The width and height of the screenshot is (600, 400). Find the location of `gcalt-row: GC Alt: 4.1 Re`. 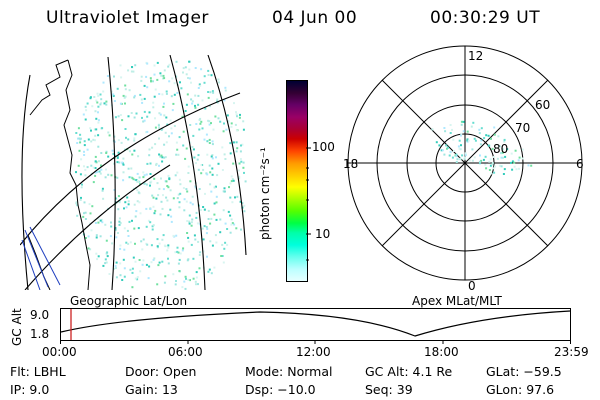

gcalt-row: GC Alt: 4.1 Re is located at coordinates (408, 371).